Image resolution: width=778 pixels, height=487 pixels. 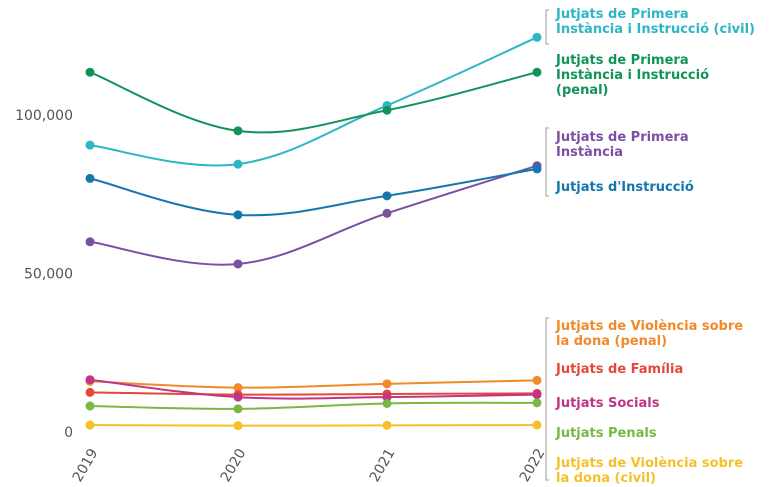 I want to click on y-tick-label: 0, so click(x=68, y=433).